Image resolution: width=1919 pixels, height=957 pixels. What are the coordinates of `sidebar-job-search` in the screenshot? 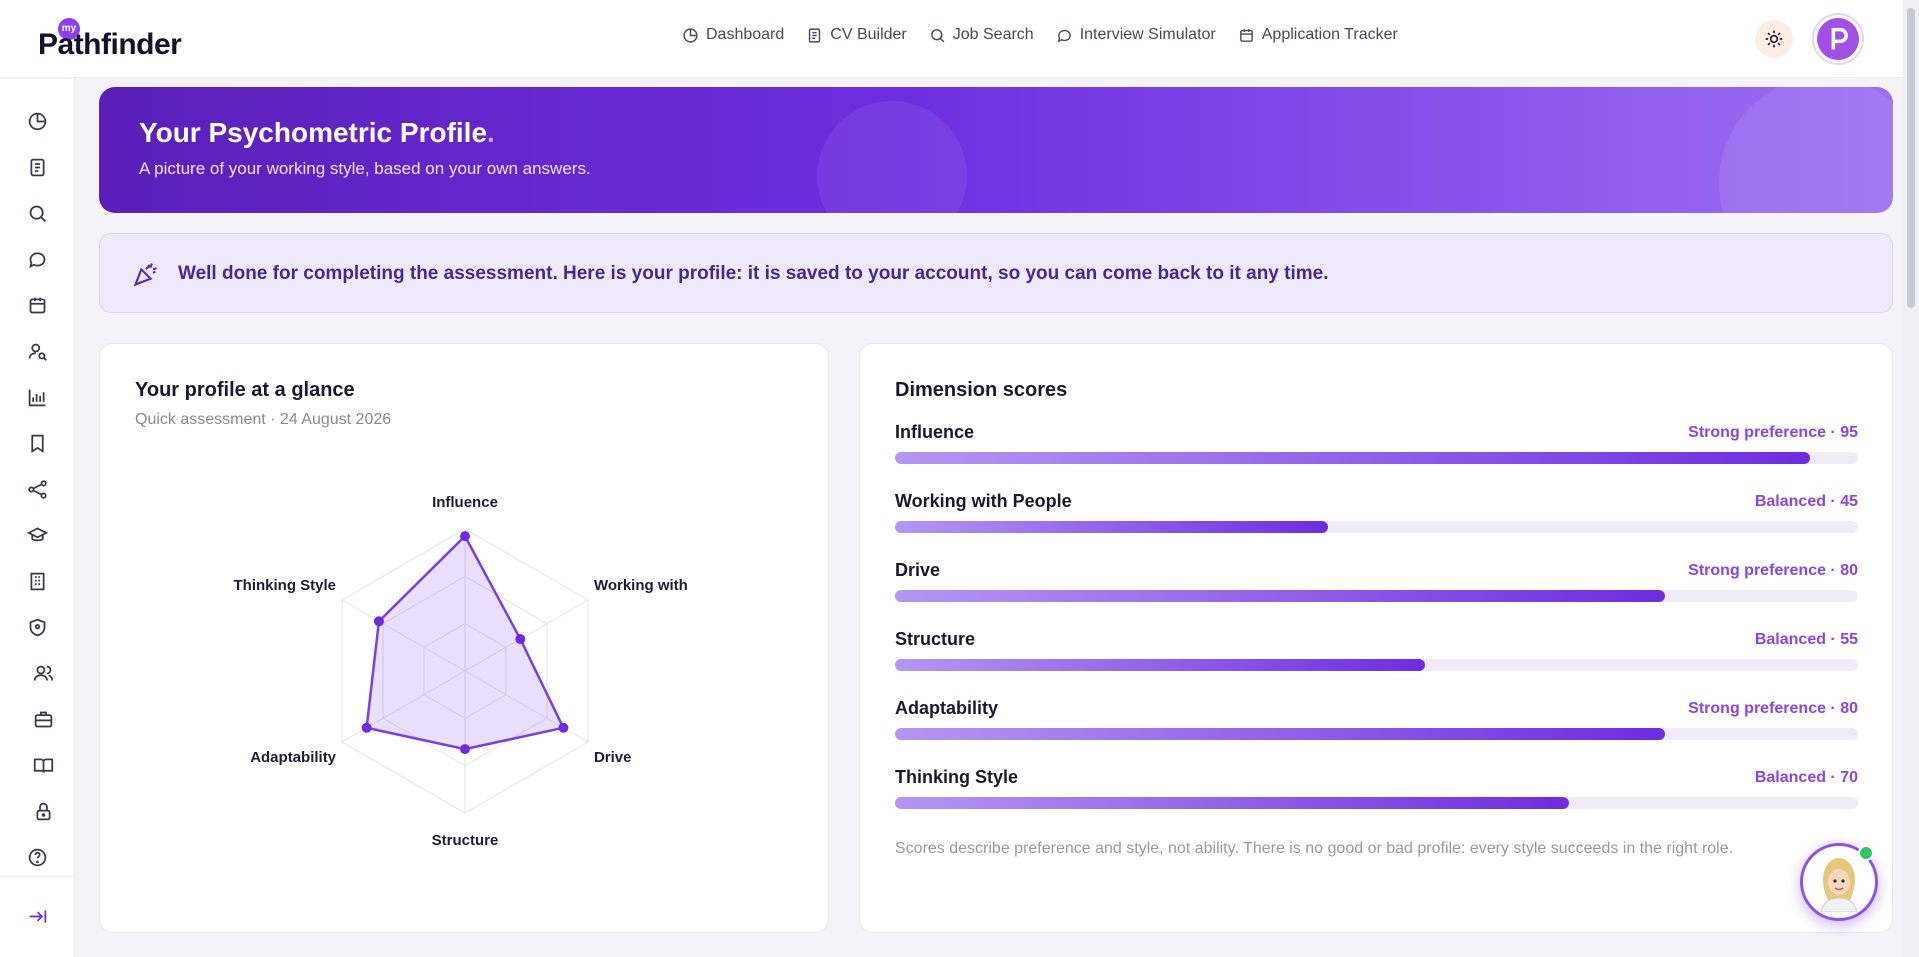 It's located at (37, 213).